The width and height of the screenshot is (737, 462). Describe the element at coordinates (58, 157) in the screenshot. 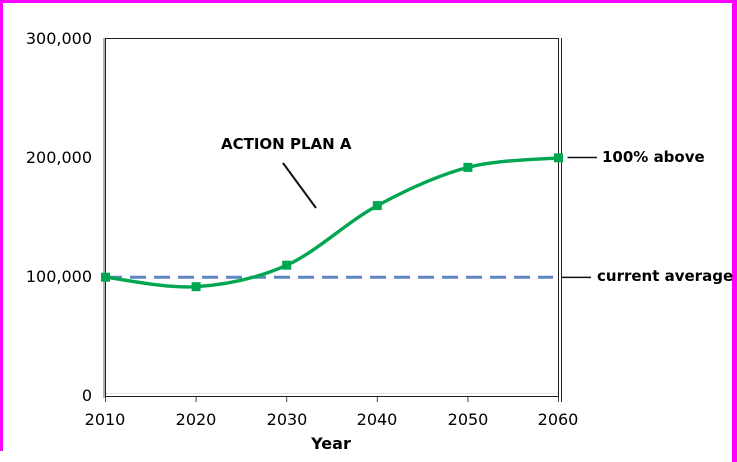

I see `y-tick-label-200000: 200,000` at that location.